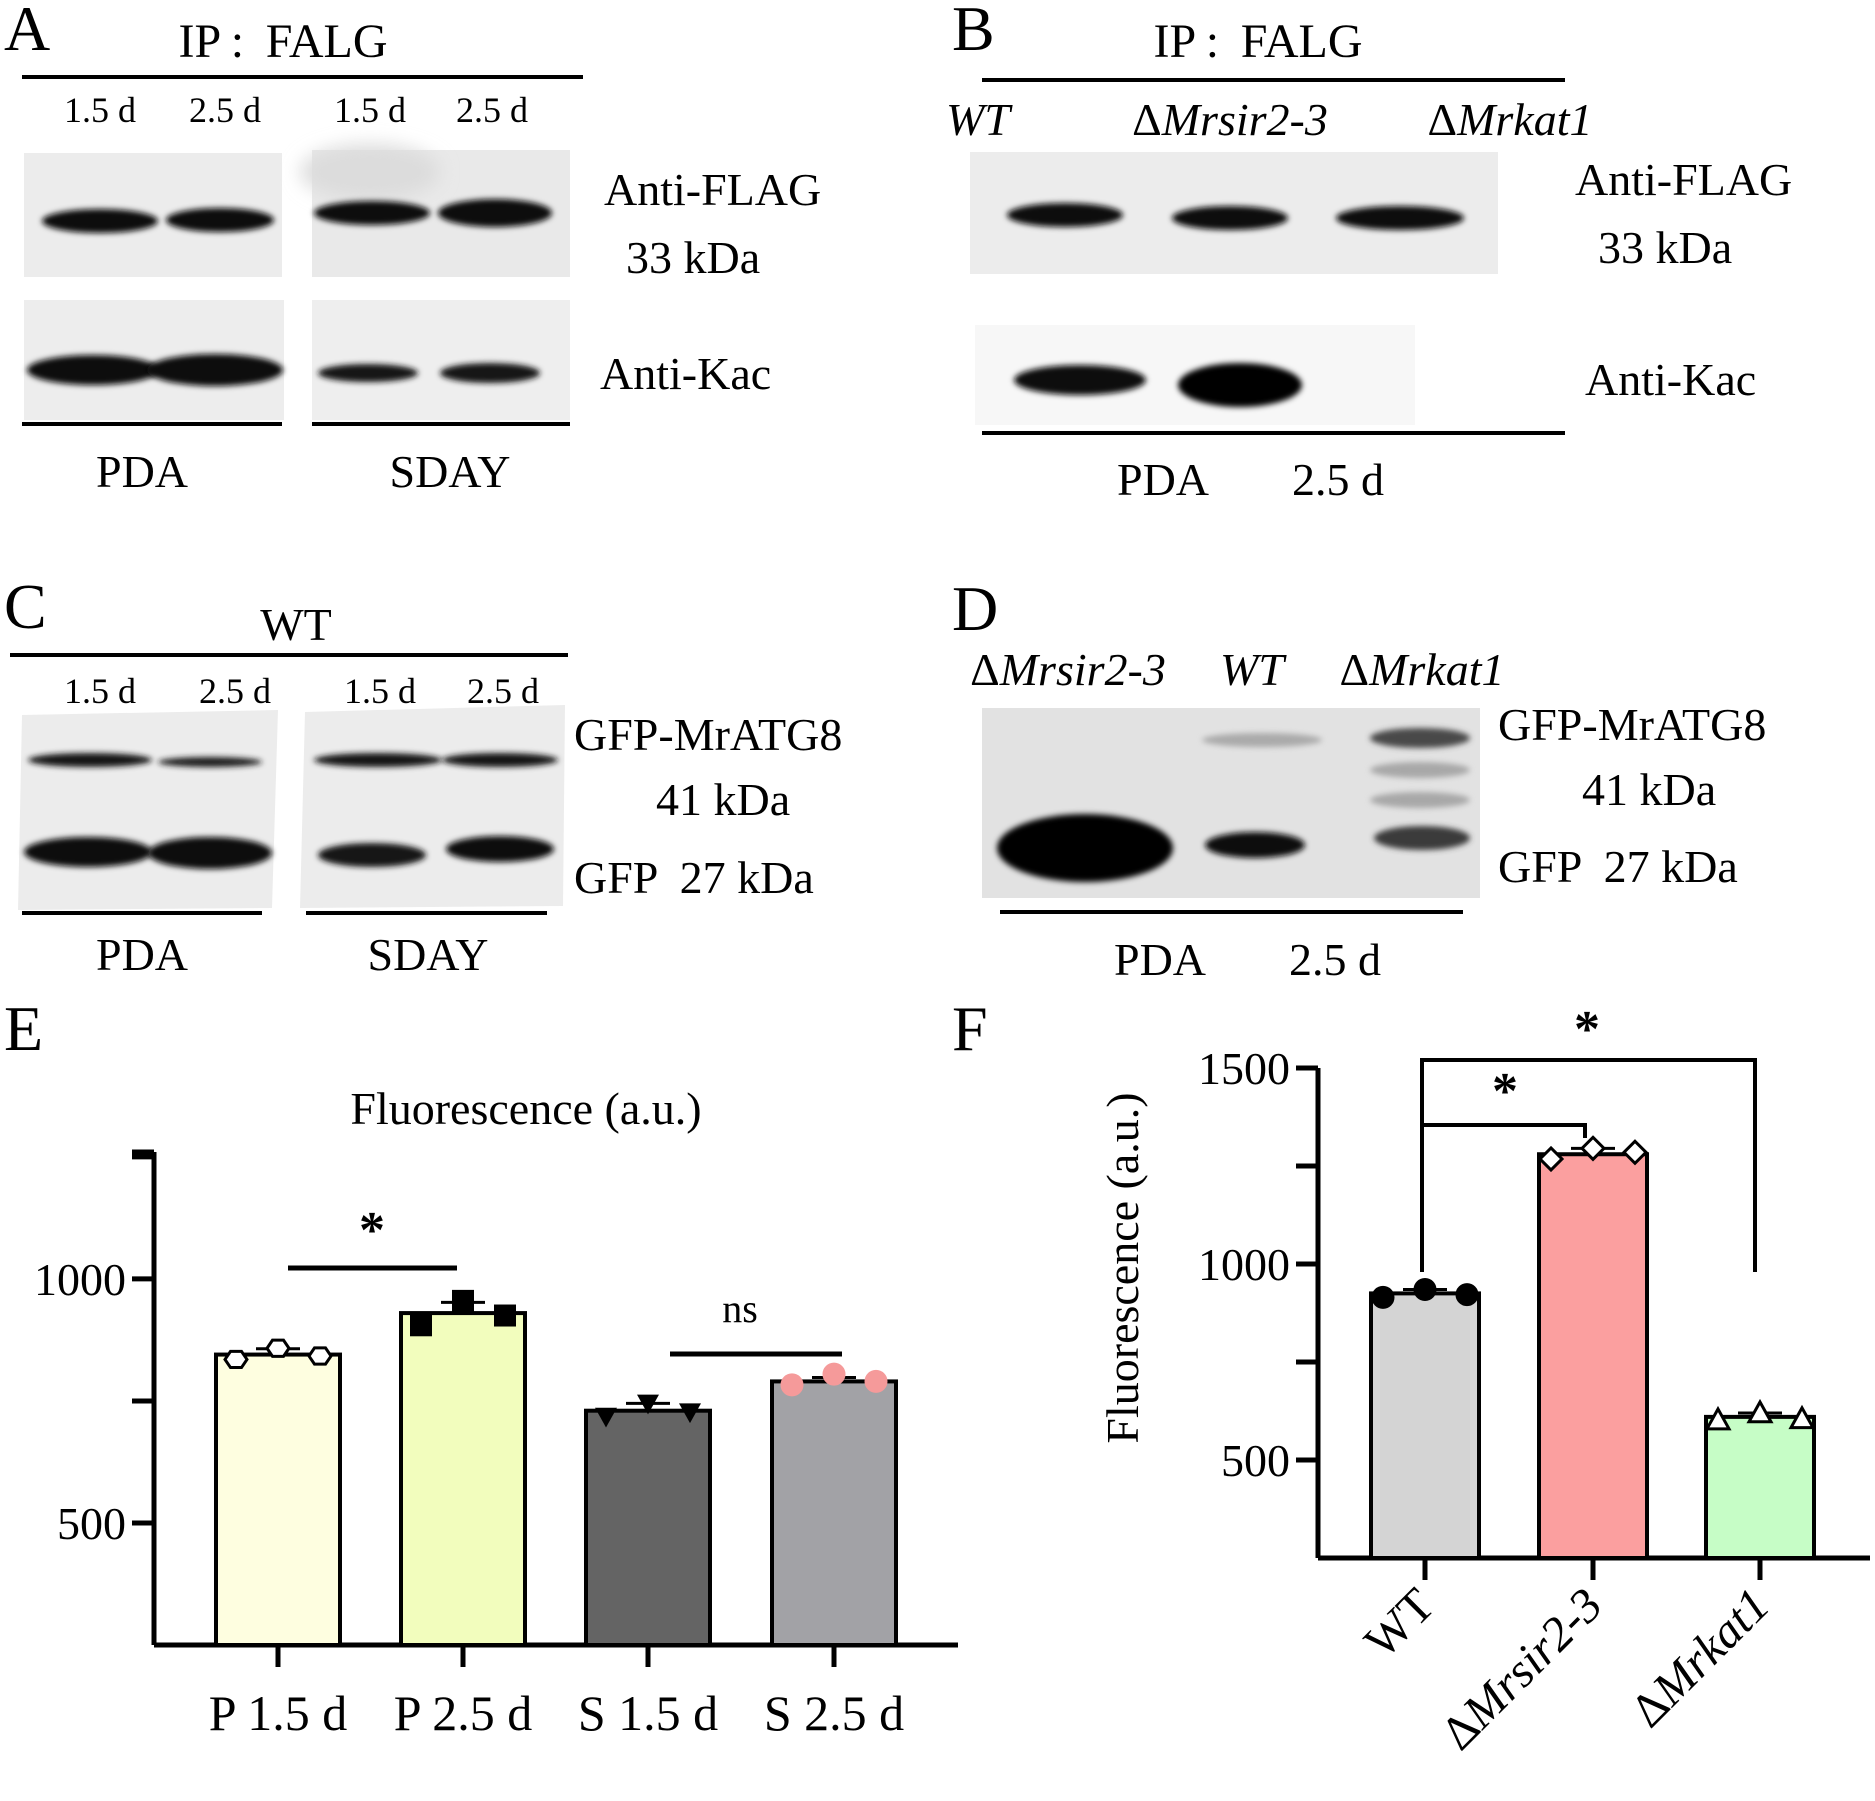  I want to click on panel-e-sig-2: ns, so click(756, 1321).